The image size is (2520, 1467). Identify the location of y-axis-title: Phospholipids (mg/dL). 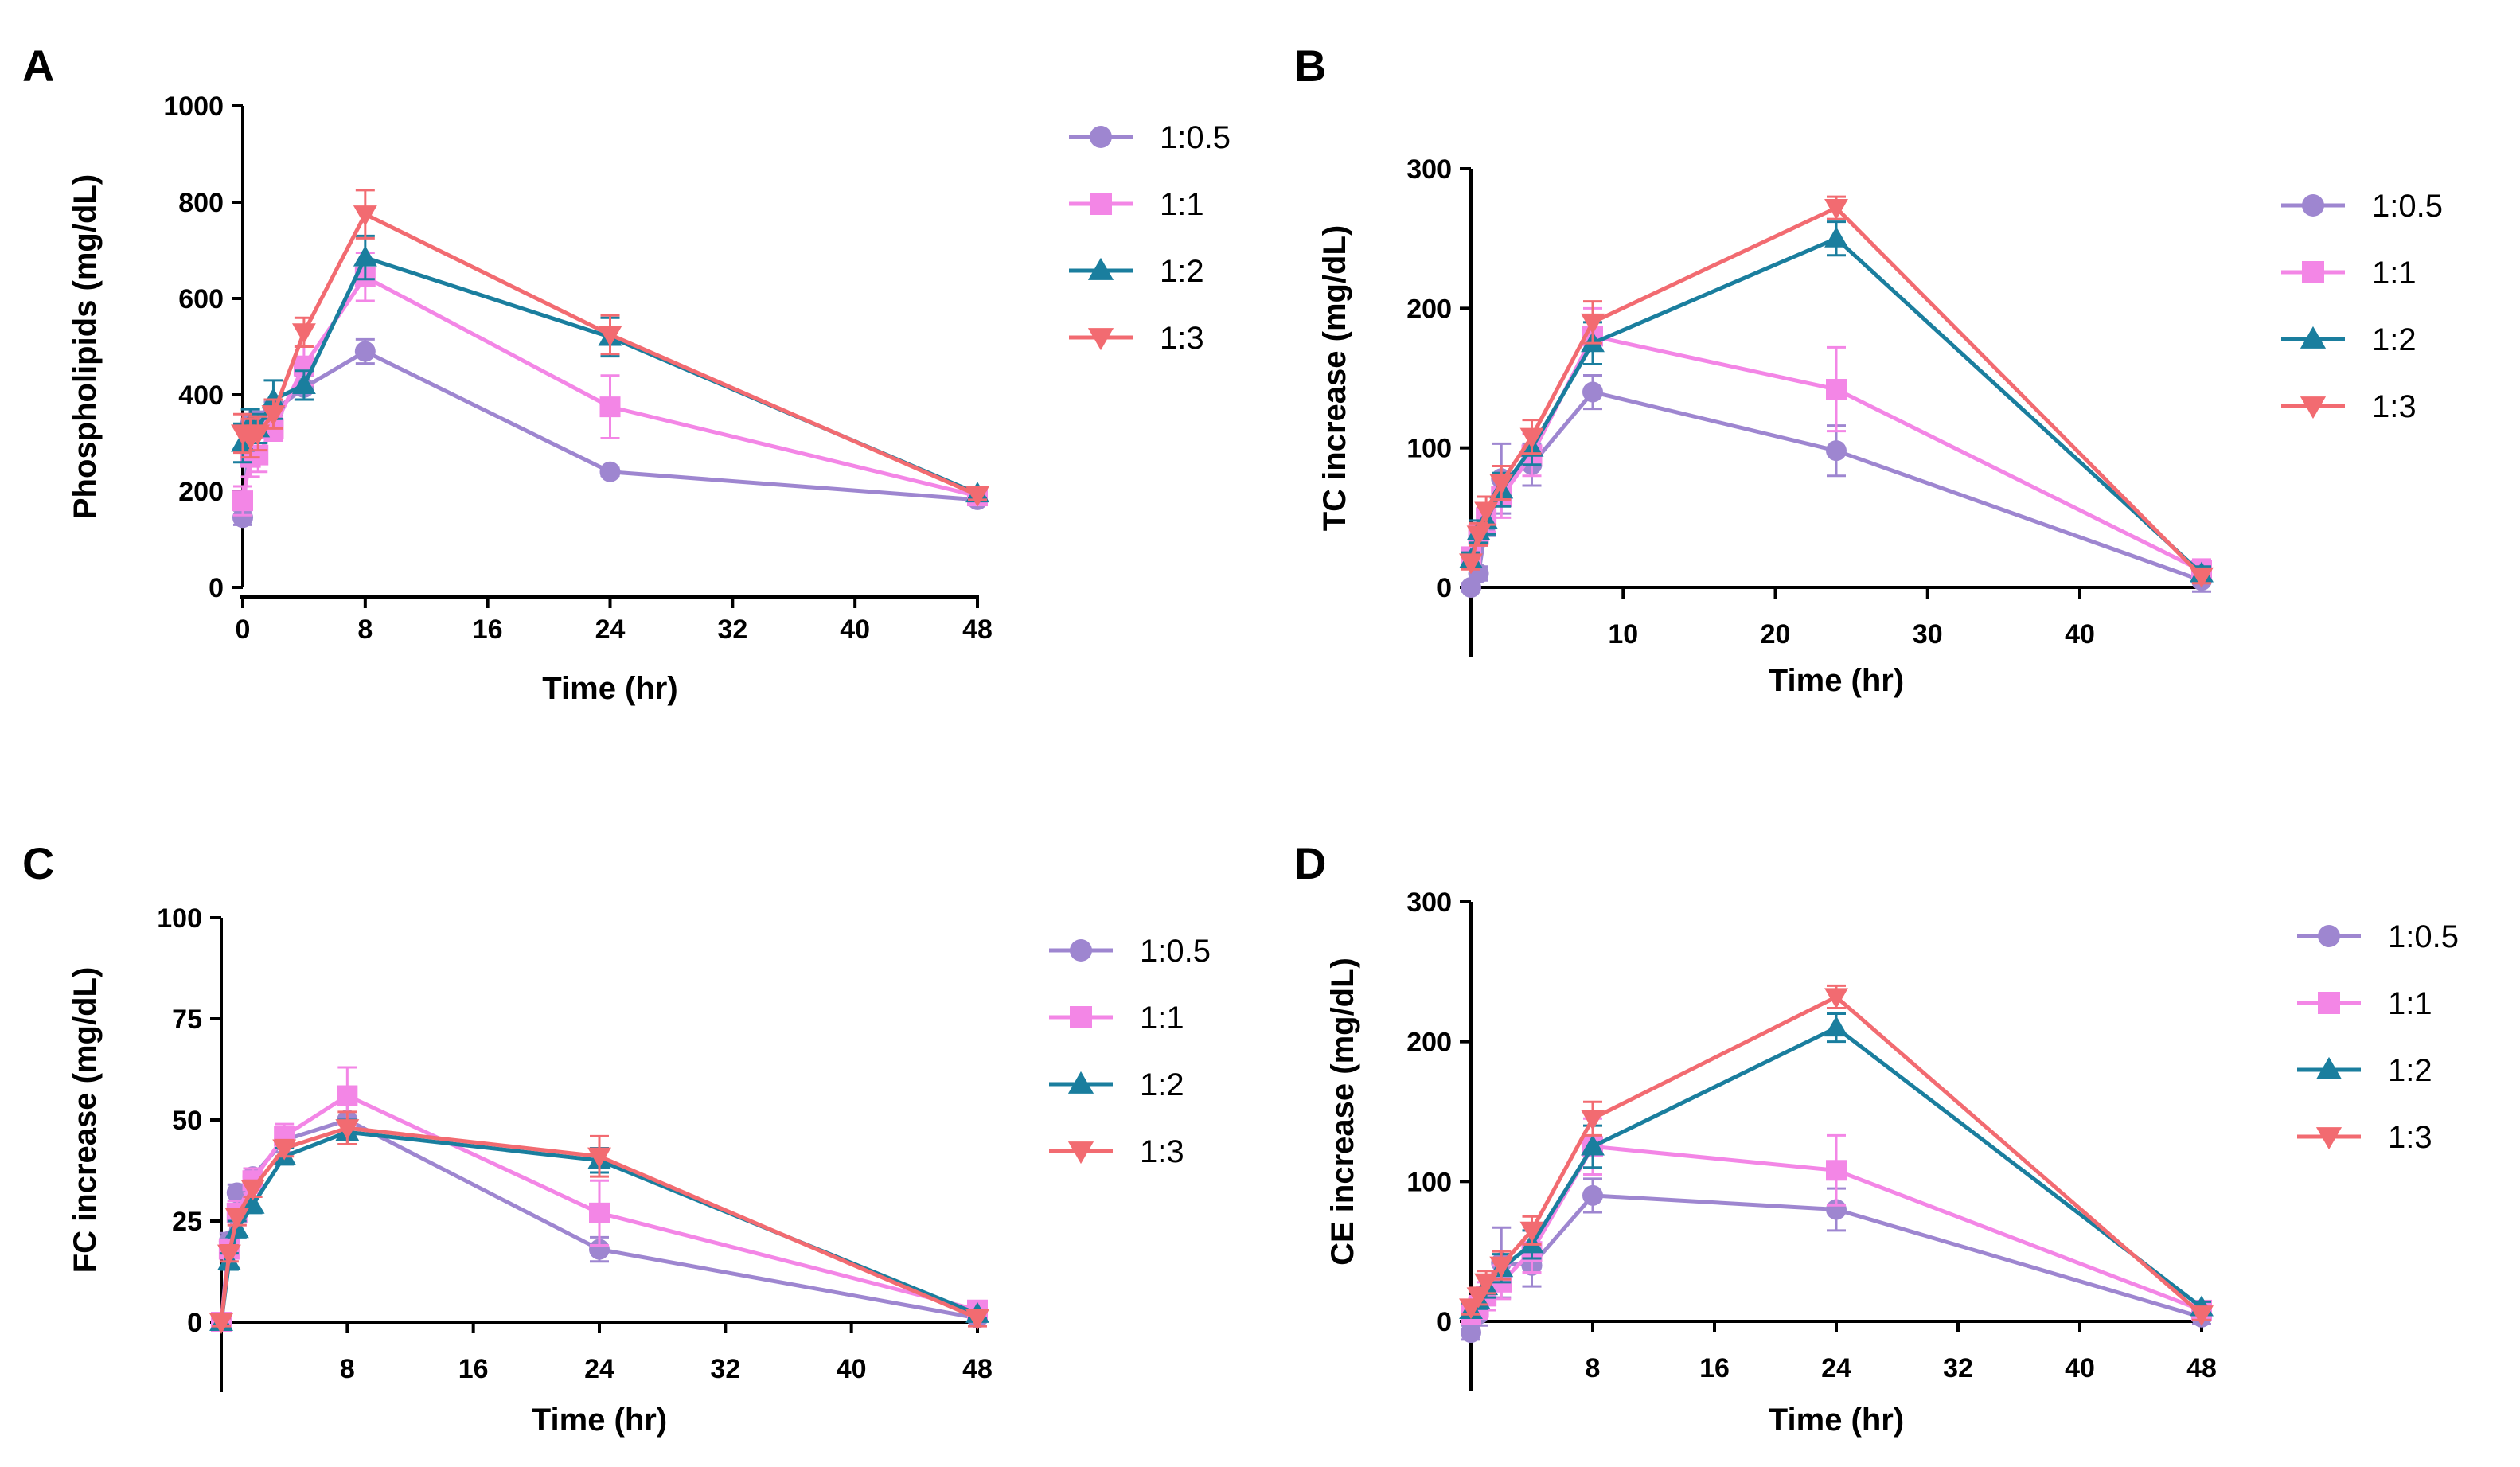
(85, 346).